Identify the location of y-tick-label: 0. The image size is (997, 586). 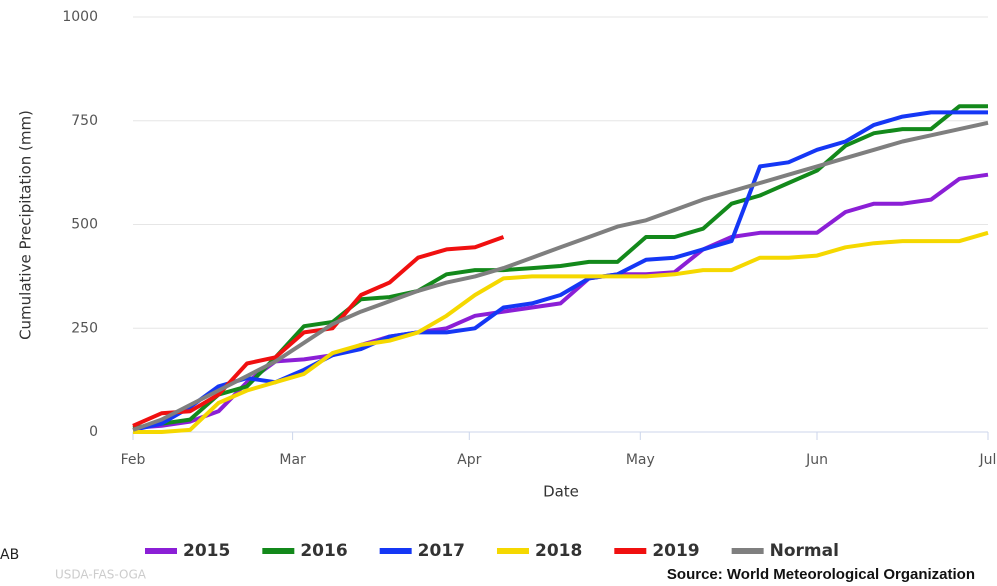
(93, 432).